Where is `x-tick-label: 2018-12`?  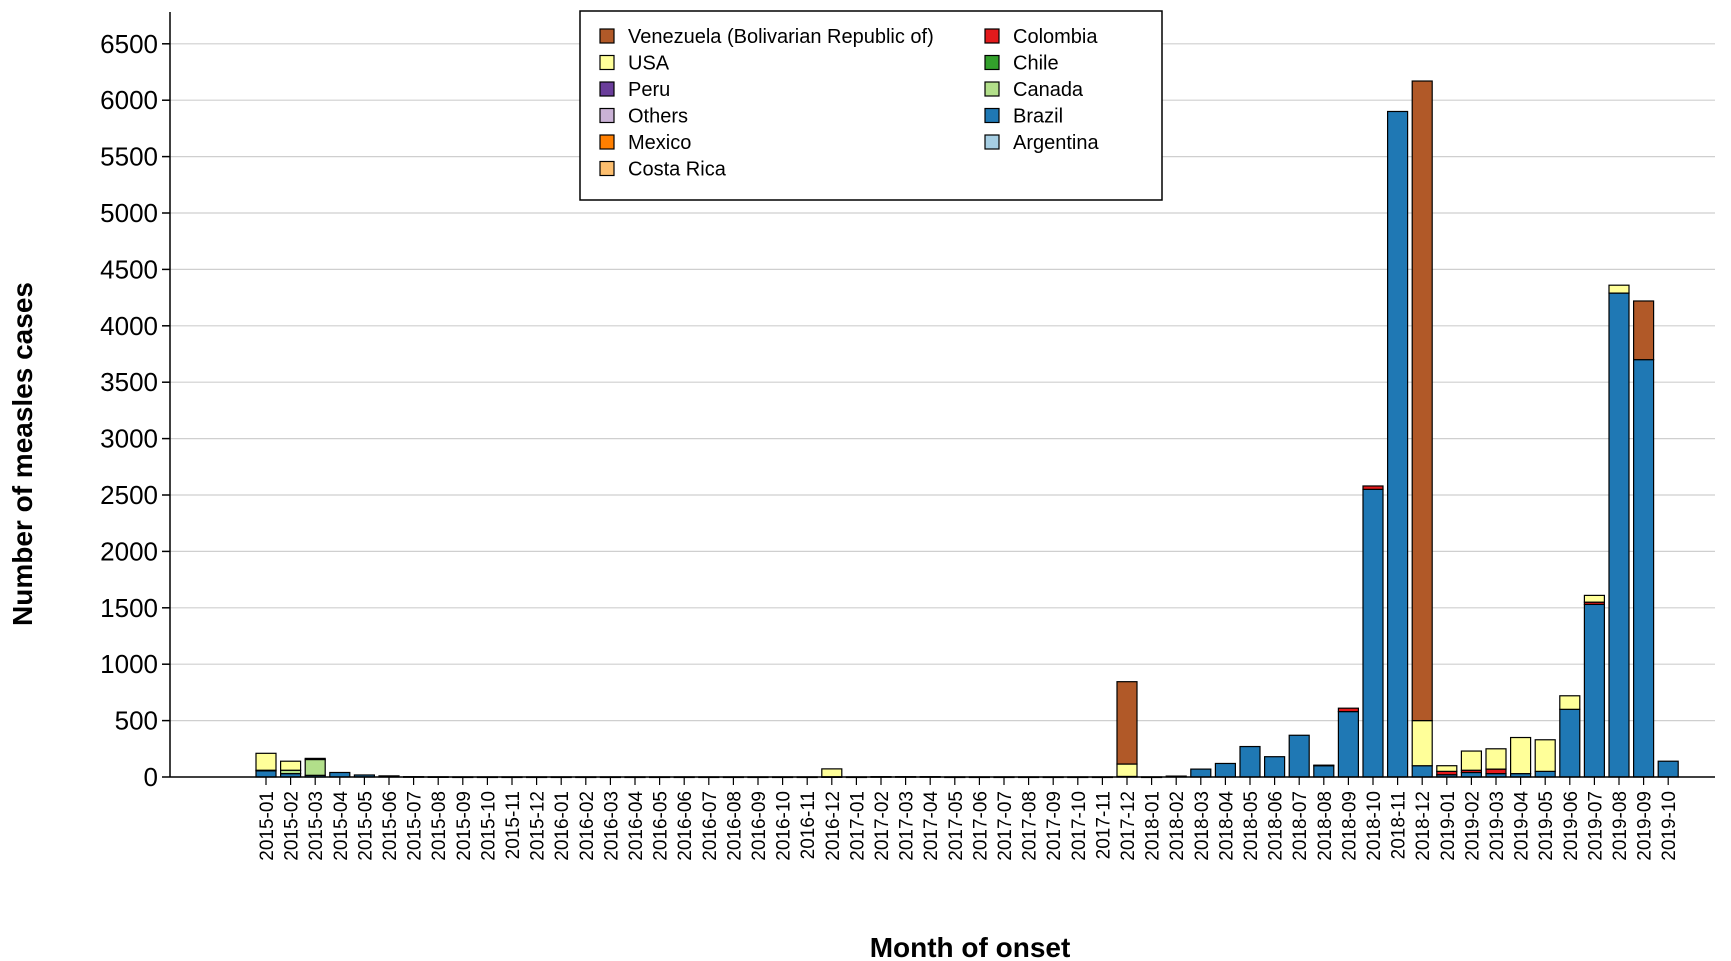
x-tick-label: 2018-12 is located at coordinates (1423, 826).